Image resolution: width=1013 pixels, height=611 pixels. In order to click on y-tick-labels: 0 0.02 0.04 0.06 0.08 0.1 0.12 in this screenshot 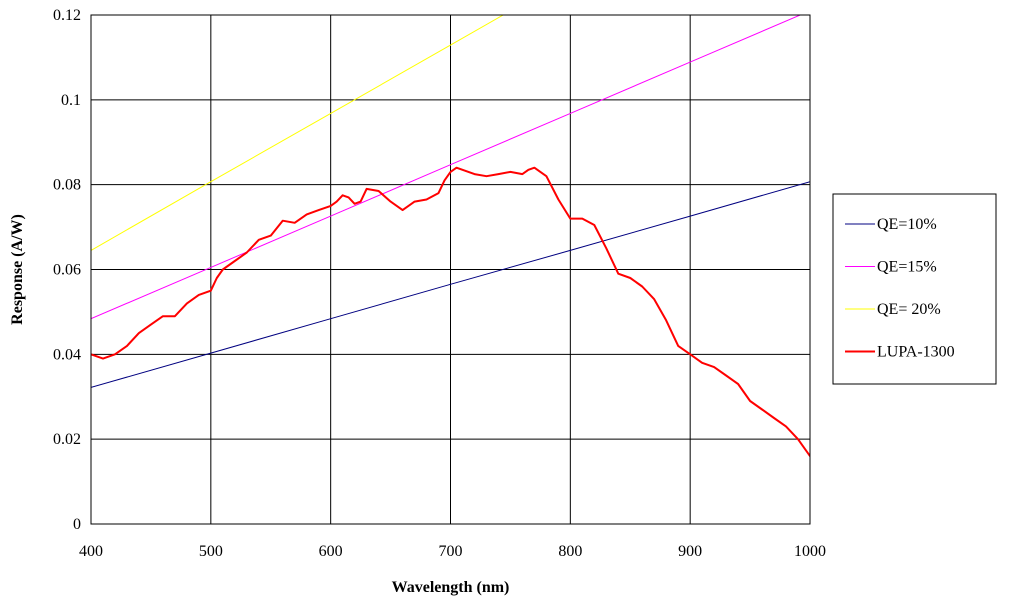, I will do `click(67, 270)`.